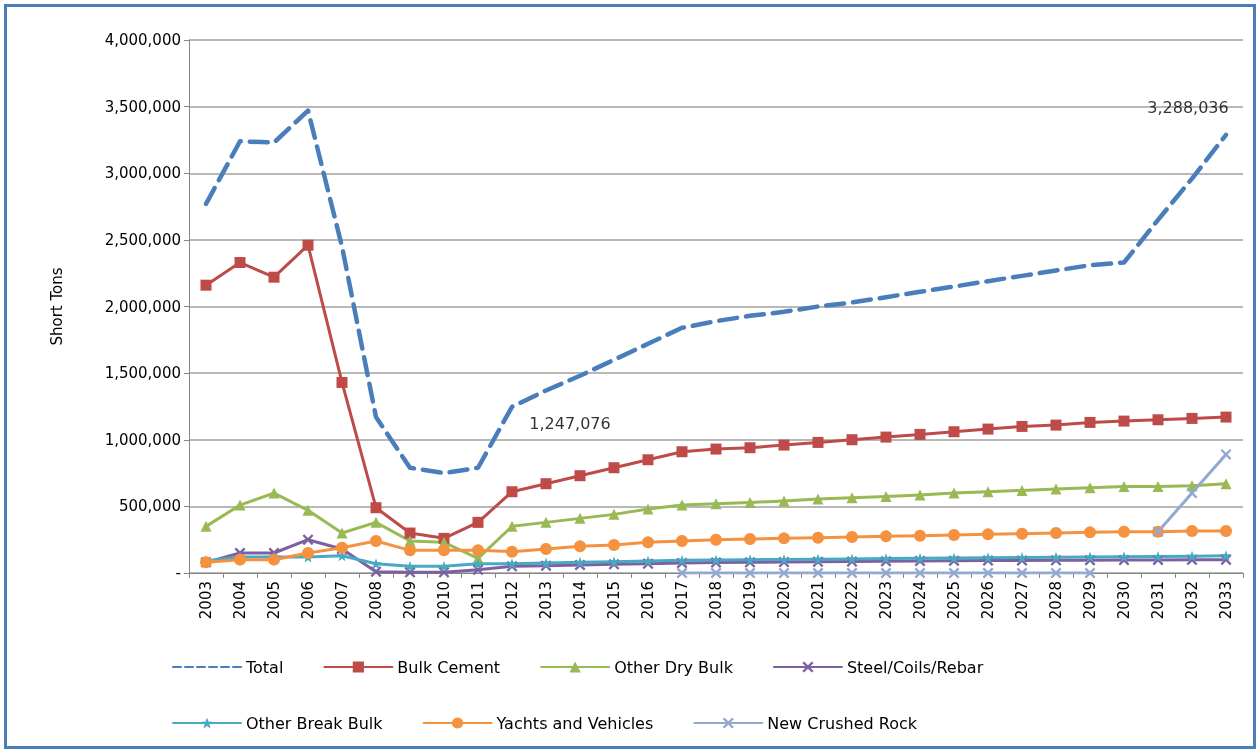  What do you see at coordinates (1124, 600) in the screenshot?
I see `x-tick-label: 2030` at bounding box center [1124, 600].